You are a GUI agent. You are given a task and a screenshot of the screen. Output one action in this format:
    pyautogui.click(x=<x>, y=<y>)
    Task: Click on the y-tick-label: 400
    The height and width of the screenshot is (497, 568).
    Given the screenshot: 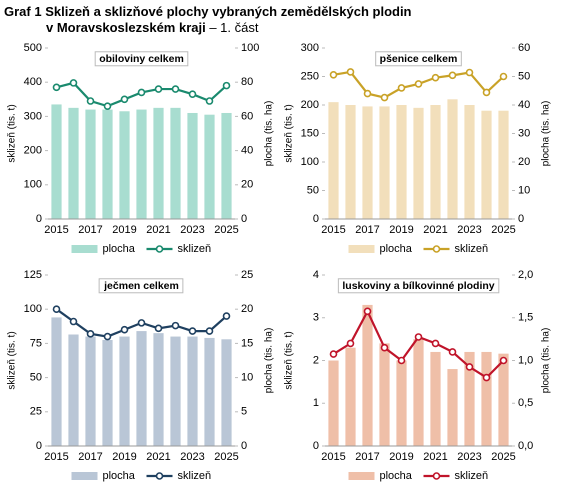 What is the action you would take?
    pyautogui.click(x=33, y=82)
    